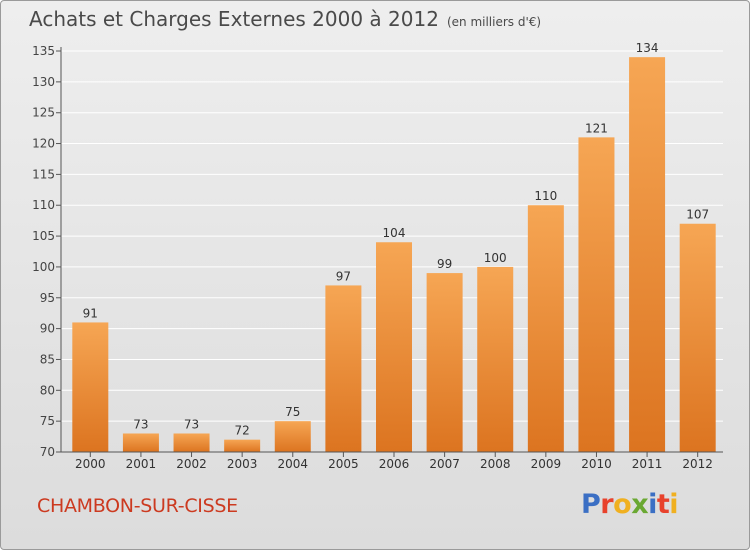 Image resolution: width=750 pixels, height=550 pixels. Describe the element at coordinates (495, 464) in the screenshot. I see `x-tick-label: 2008` at that location.